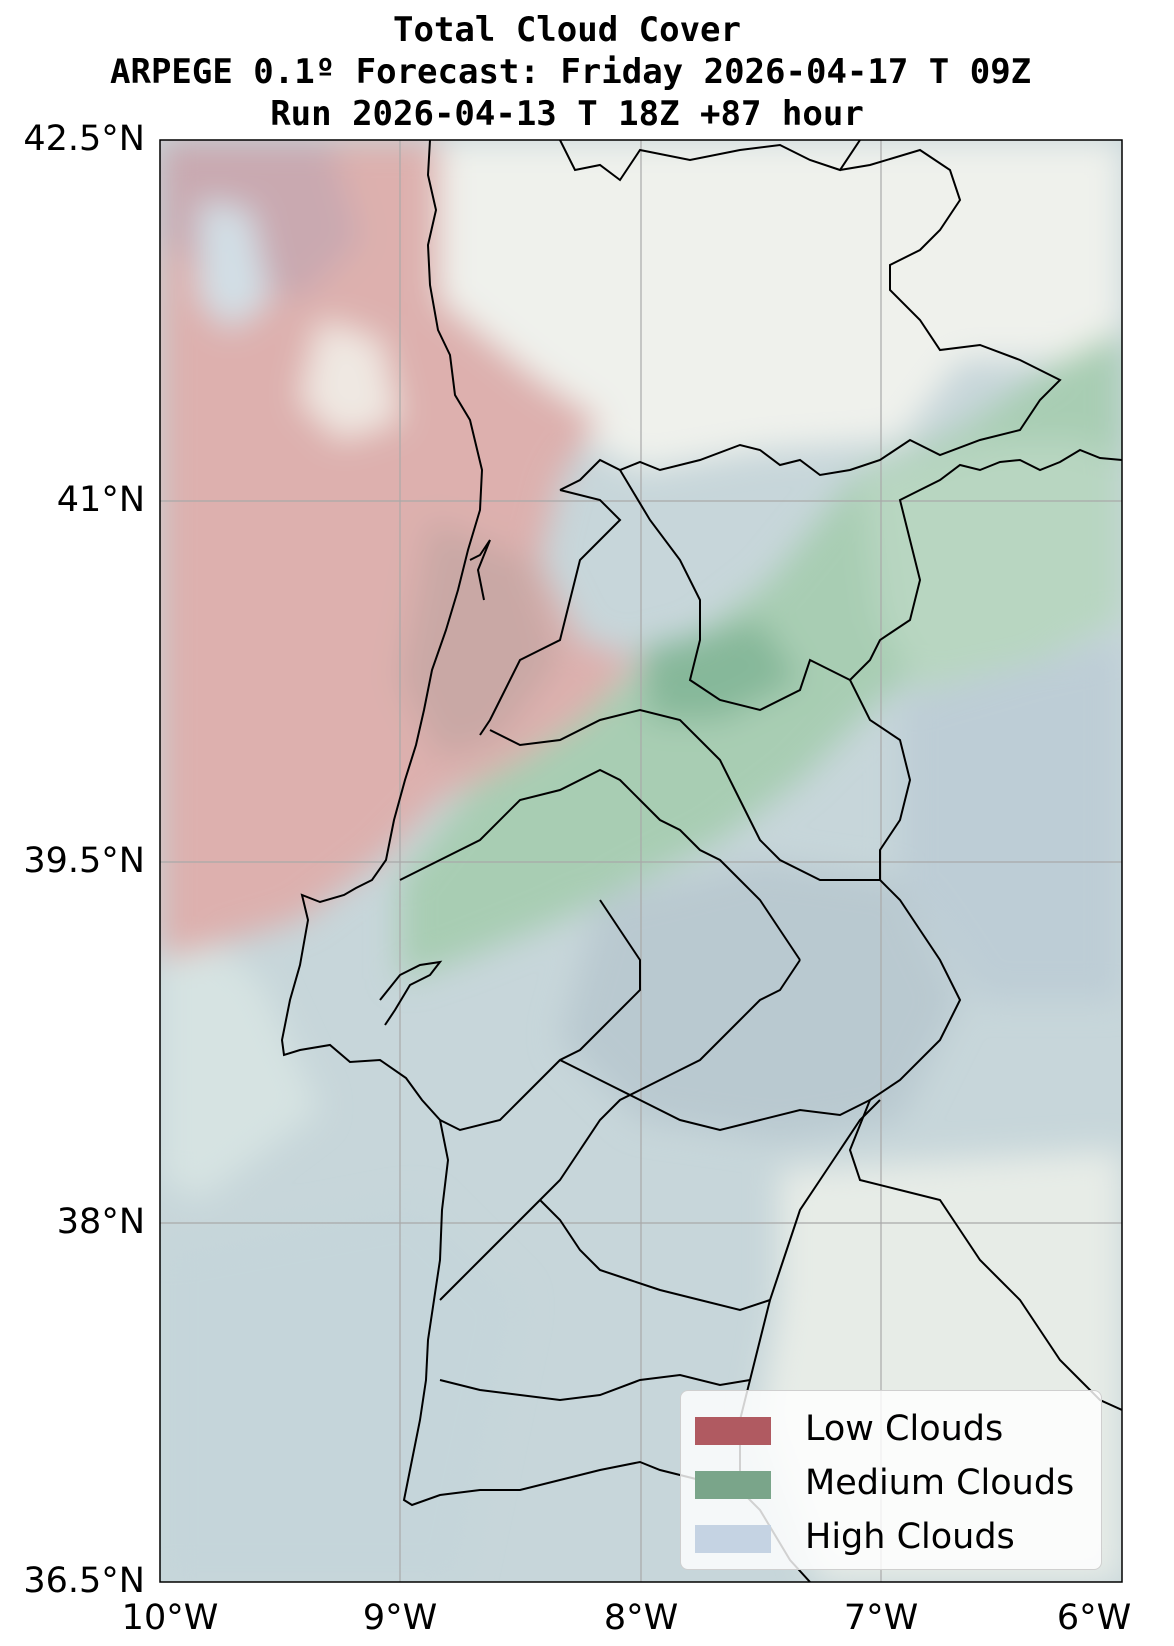  Describe the element at coordinates (567, 30) in the screenshot. I see `map-title: Total Cloud Cover` at that location.